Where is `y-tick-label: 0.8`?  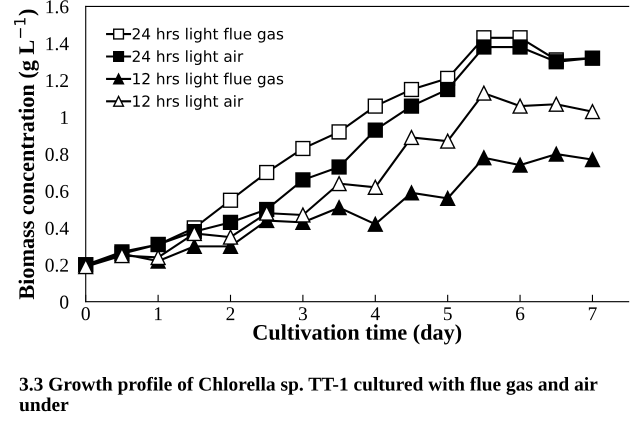 y-tick-label: 0.8 is located at coordinates (56, 155).